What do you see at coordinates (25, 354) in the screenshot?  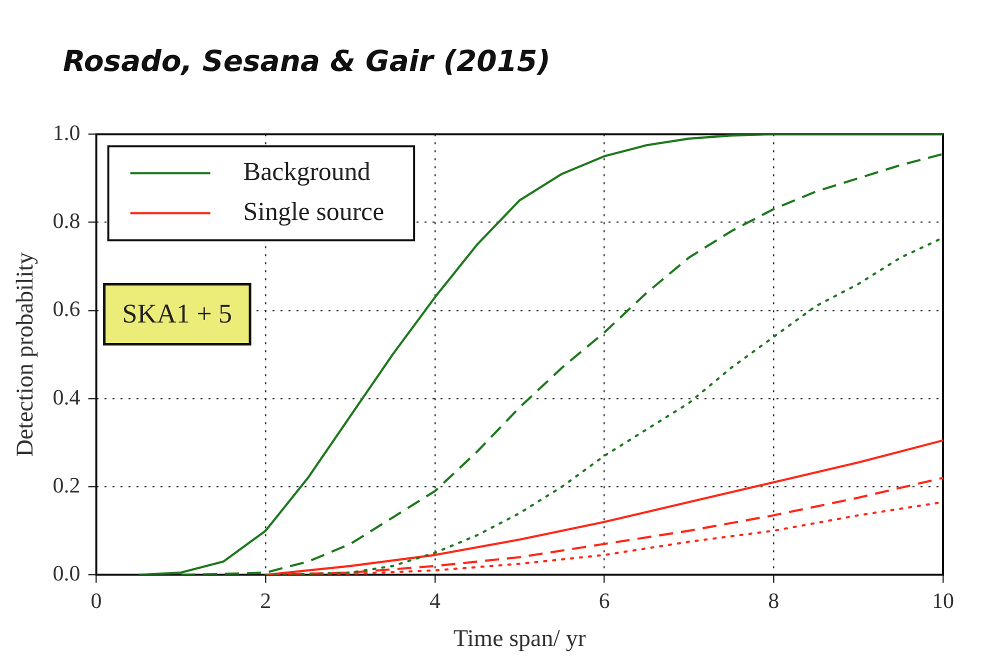 I see `y-axis-title: Detection probability` at bounding box center [25, 354].